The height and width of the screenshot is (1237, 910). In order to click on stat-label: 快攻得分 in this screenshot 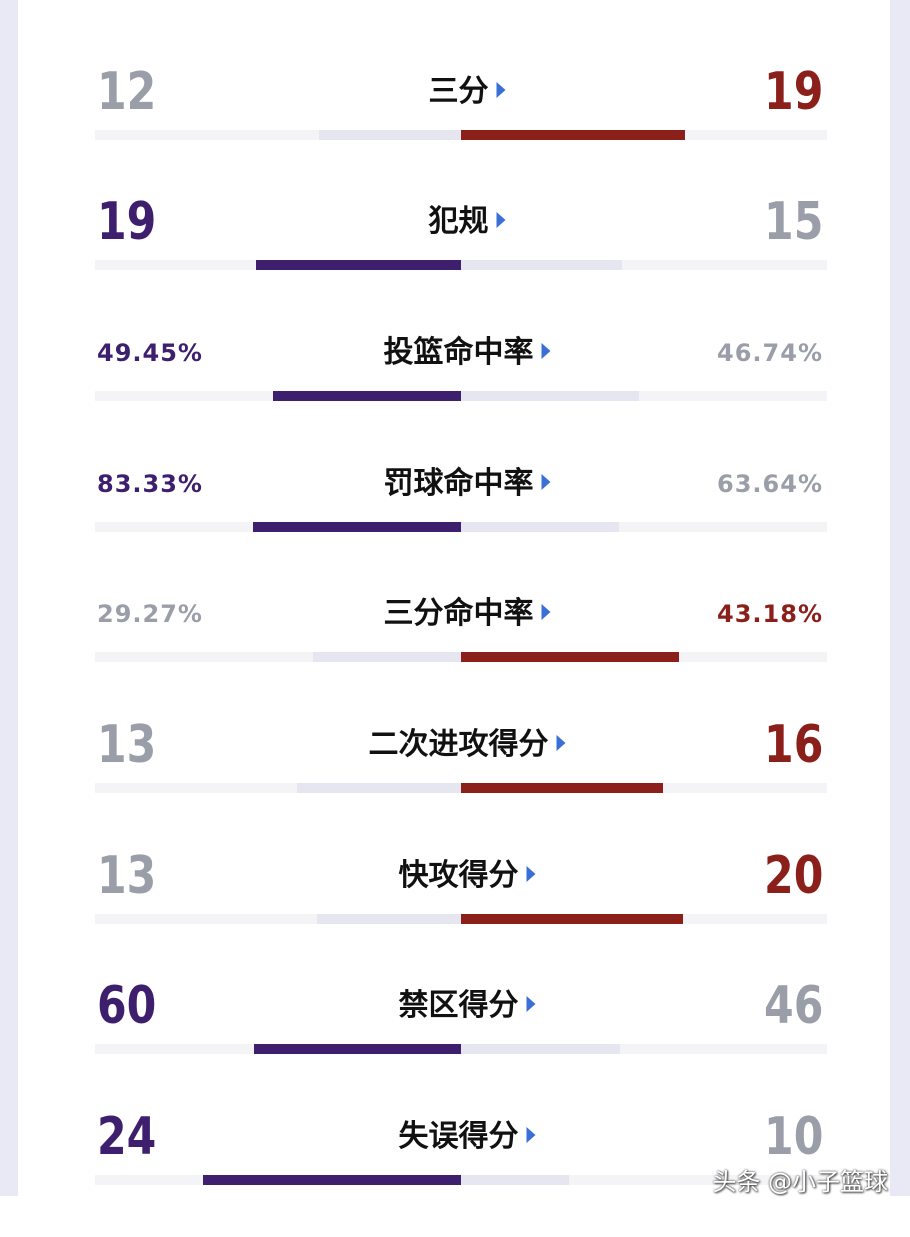, I will do `click(467, 876)`.